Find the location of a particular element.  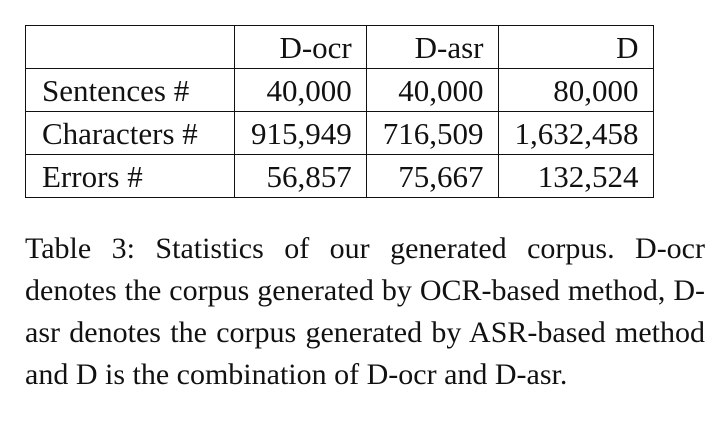

cell-characters-d-ocr: 915,949 is located at coordinates (300, 133).